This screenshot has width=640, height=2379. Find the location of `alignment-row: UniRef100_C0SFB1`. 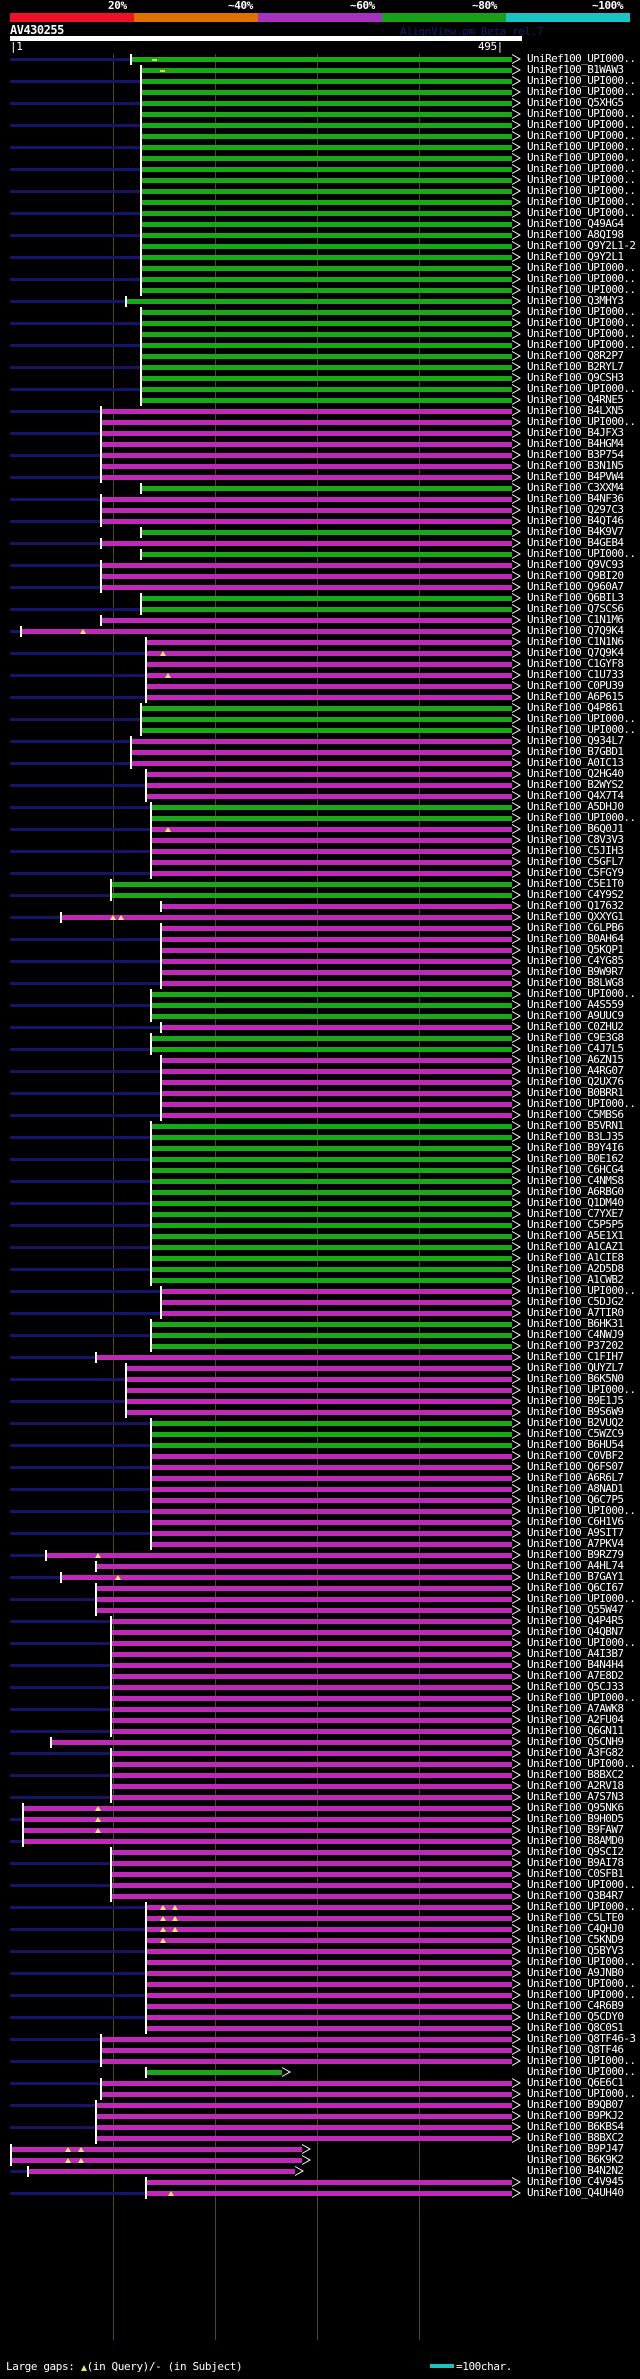

alignment-row: UniRef100_C0SFB1 is located at coordinates (320, 1874).